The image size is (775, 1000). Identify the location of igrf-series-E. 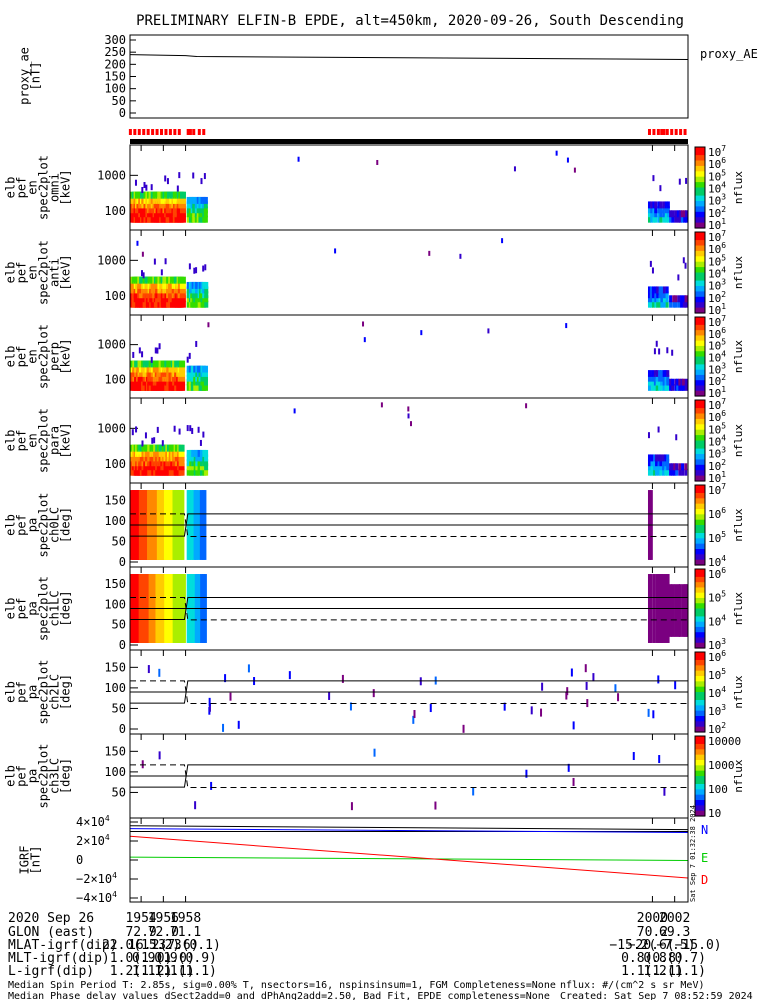
(409, 858).